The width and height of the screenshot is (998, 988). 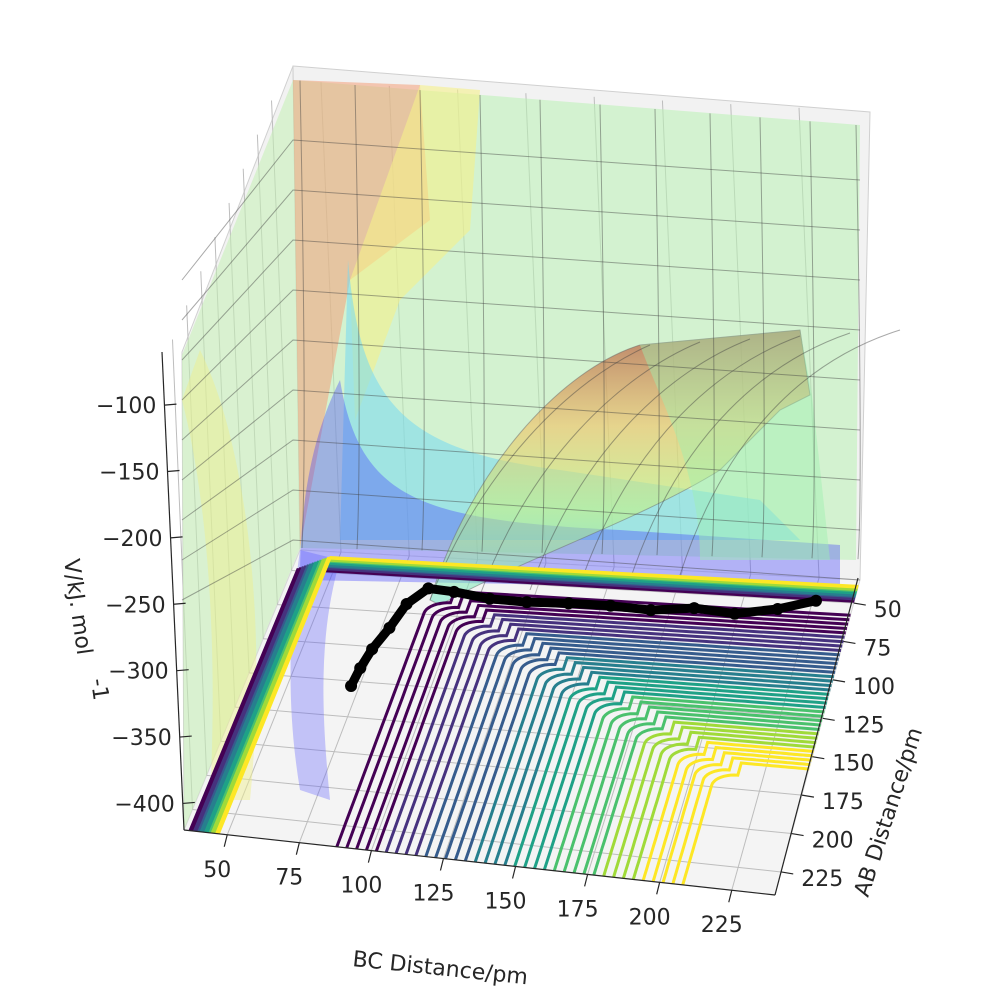 What do you see at coordinates (864, 725) in the screenshot?
I see `y-tick-label: 125` at bounding box center [864, 725].